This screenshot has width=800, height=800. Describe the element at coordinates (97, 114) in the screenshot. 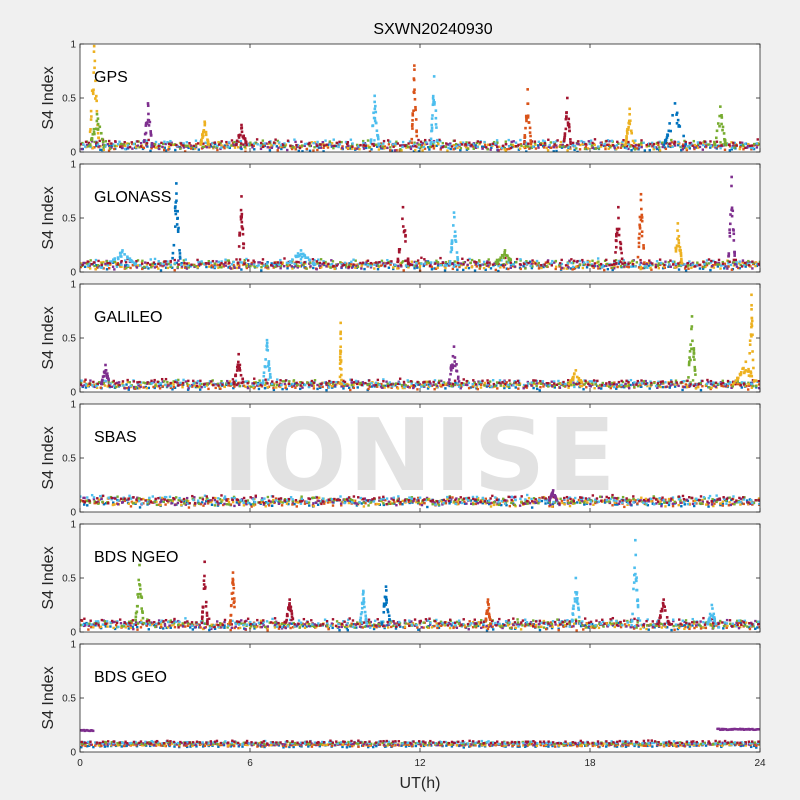

I see `data-point-peak` at that location.